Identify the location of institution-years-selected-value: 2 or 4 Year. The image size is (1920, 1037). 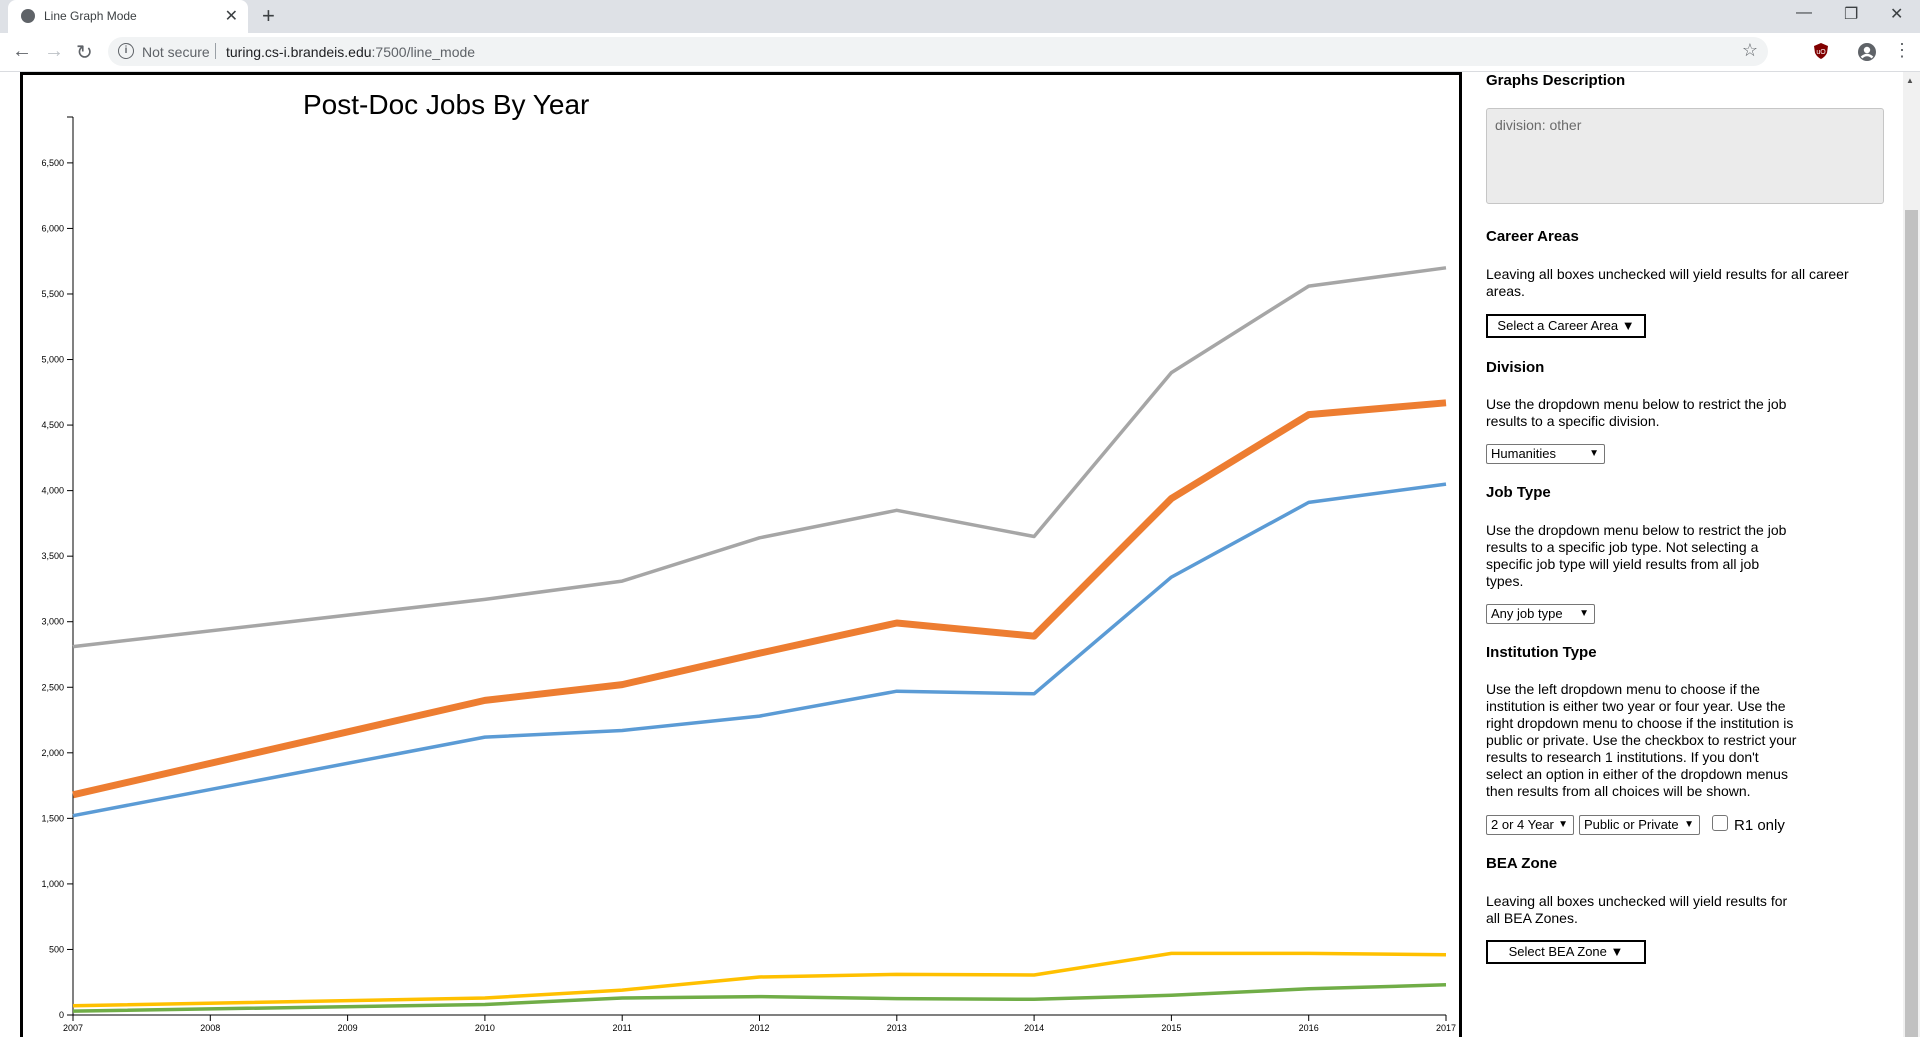
(1522, 824).